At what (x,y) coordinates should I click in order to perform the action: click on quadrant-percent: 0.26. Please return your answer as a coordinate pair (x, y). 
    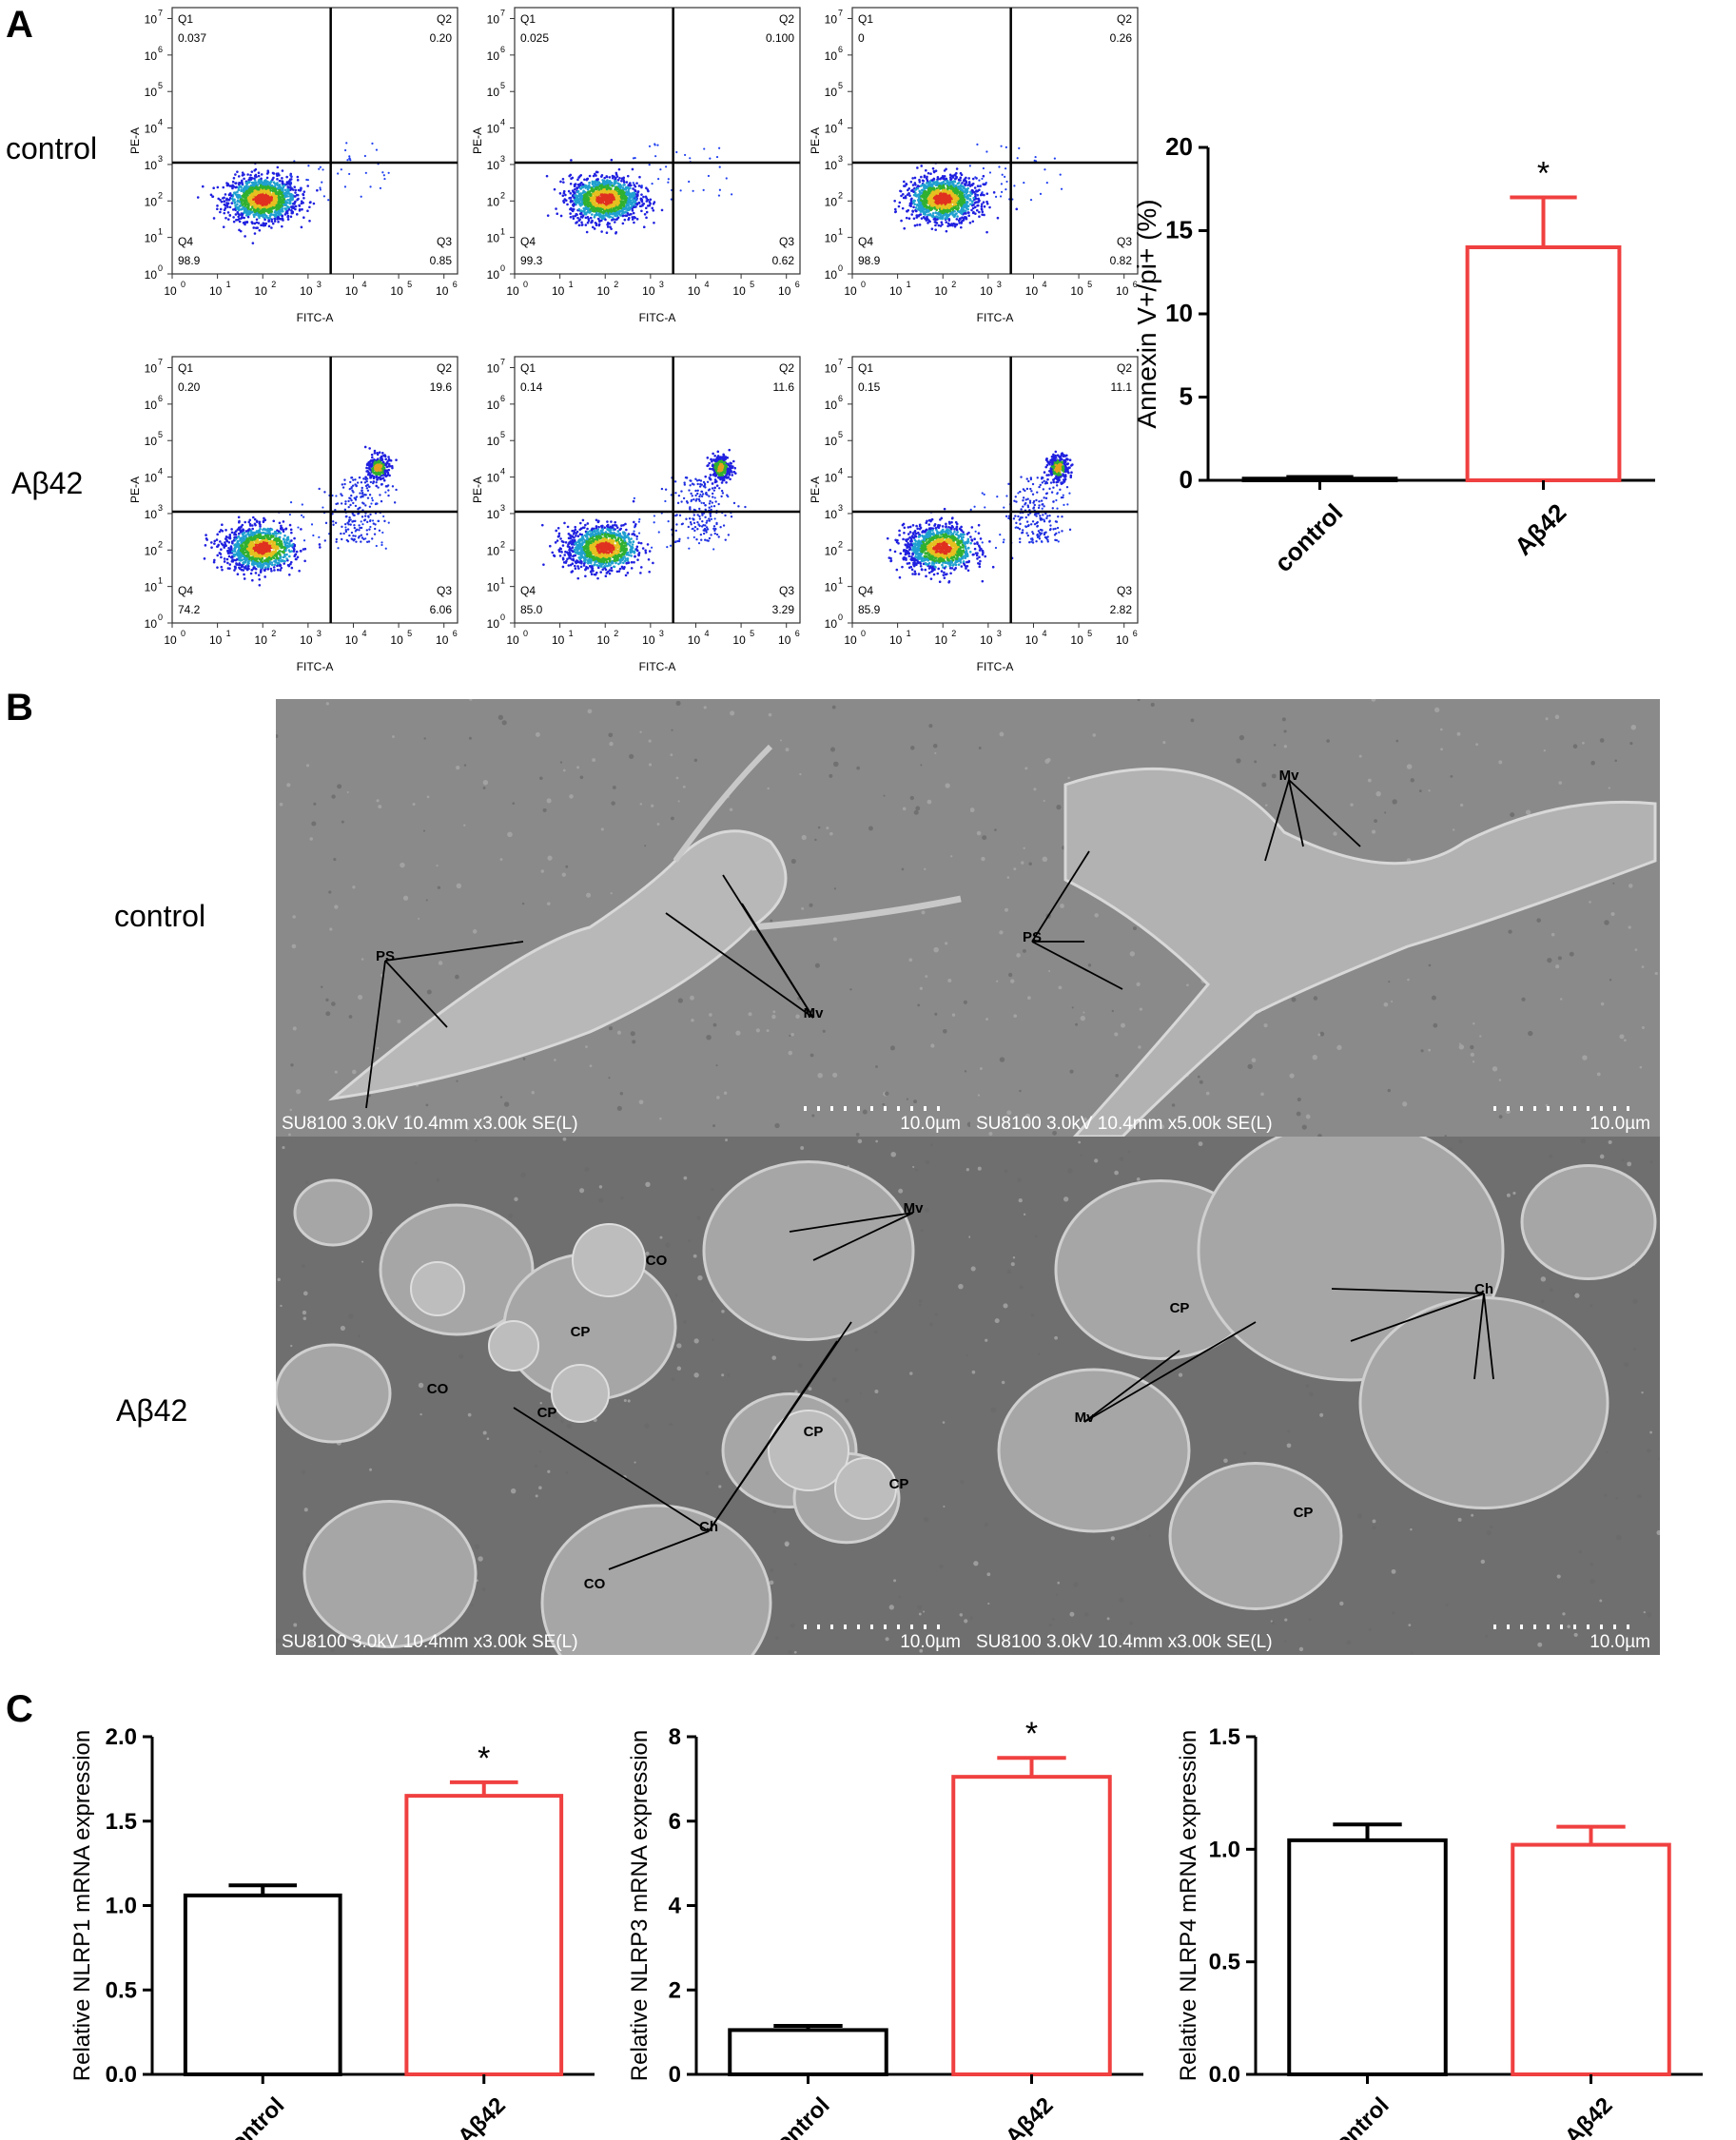
    Looking at the image, I should click on (1122, 38).